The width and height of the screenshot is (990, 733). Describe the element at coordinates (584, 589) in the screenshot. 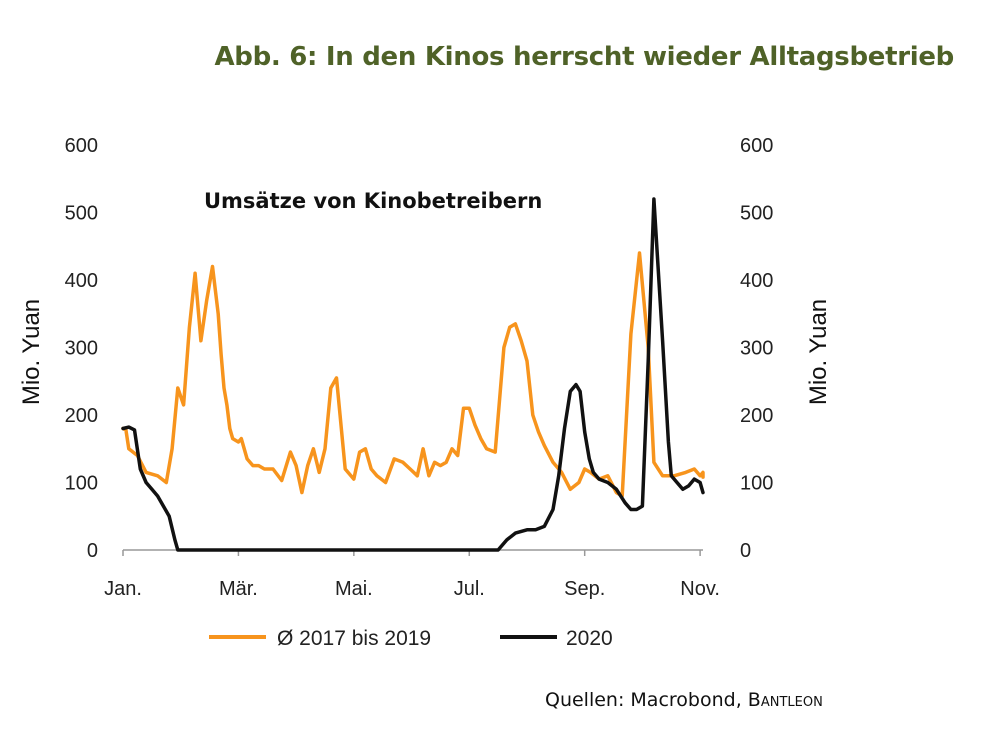

I see `x-tick-label-8: Sep.` at that location.